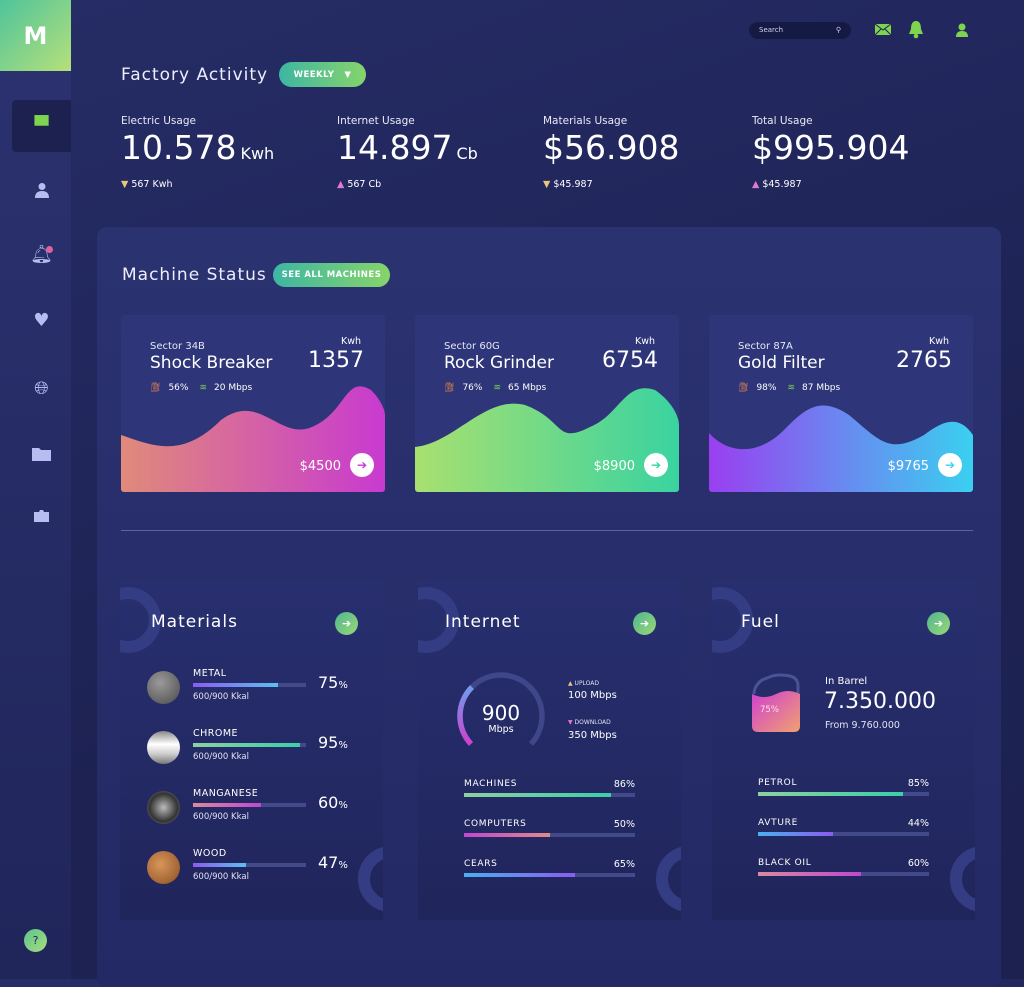 The image size is (1024, 987). I want to click on see-all-machines-button: SEE ALL MACHINES, so click(331, 275).